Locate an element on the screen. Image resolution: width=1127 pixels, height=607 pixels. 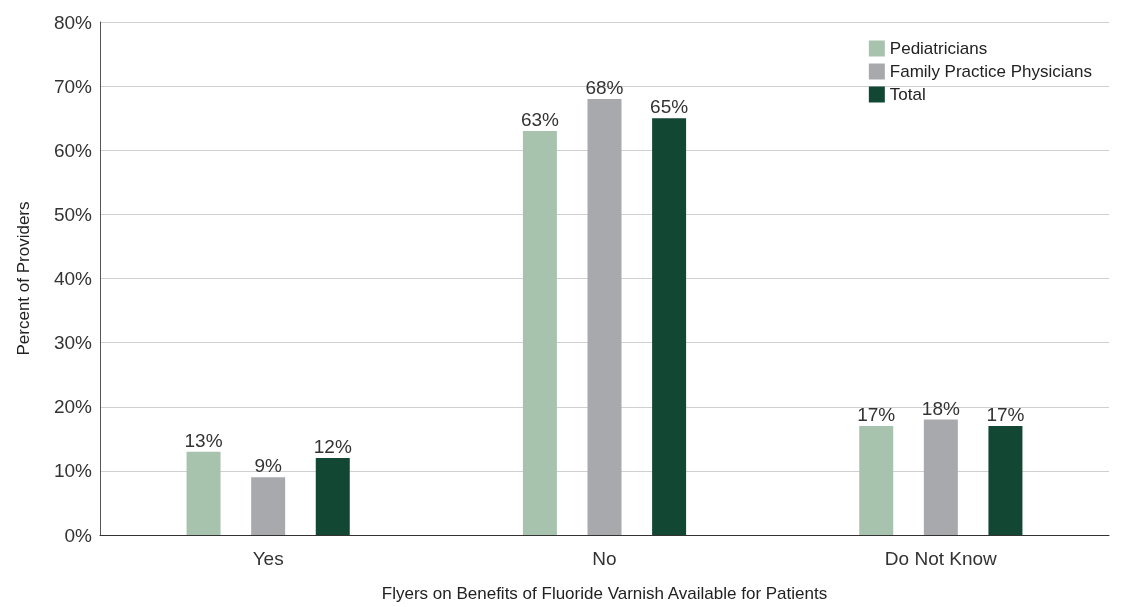
data-label: 63% is located at coordinates (540, 120).